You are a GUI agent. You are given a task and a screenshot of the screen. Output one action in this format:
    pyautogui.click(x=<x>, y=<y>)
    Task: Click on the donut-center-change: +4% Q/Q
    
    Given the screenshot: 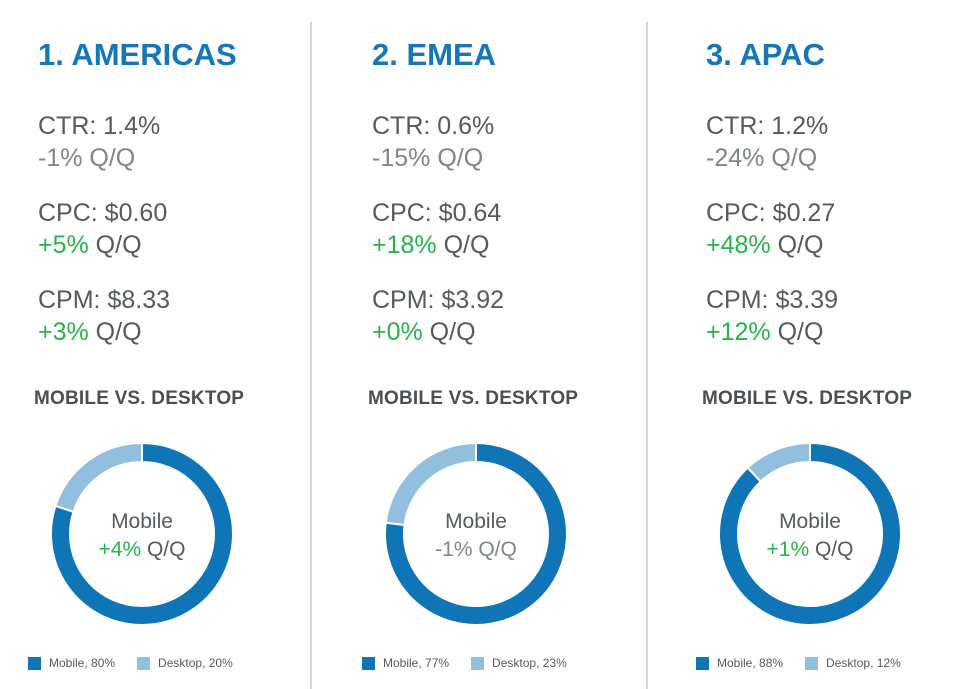 What is the action you would take?
    pyautogui.click(x=142, y=549)
    